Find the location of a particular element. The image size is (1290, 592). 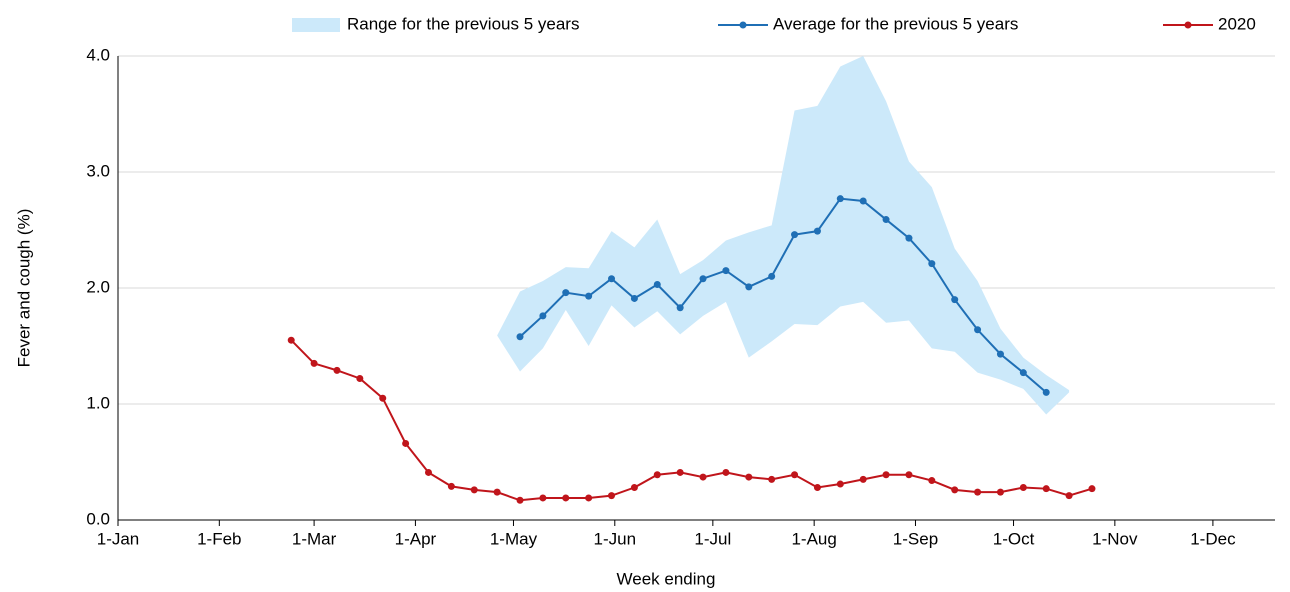

x-tick-label: 1-Aug is located at coordinates (813, 538).